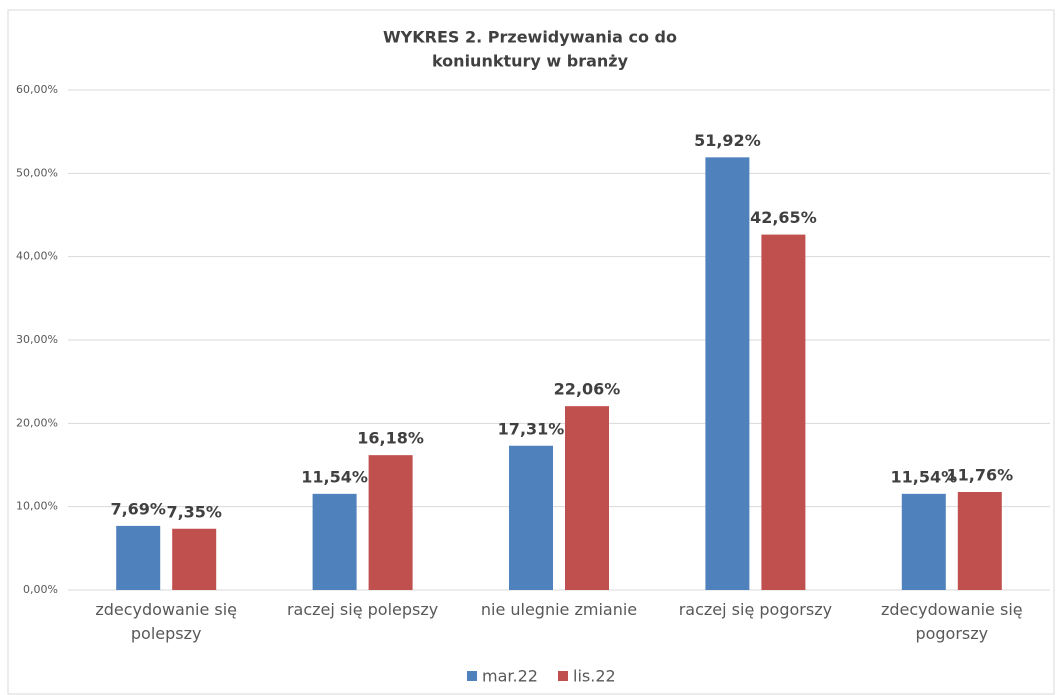  What do you see at coordinates (194, 511) in the screenshot?
I see `data-label: 7,35%` at bounding box center [194, 511].